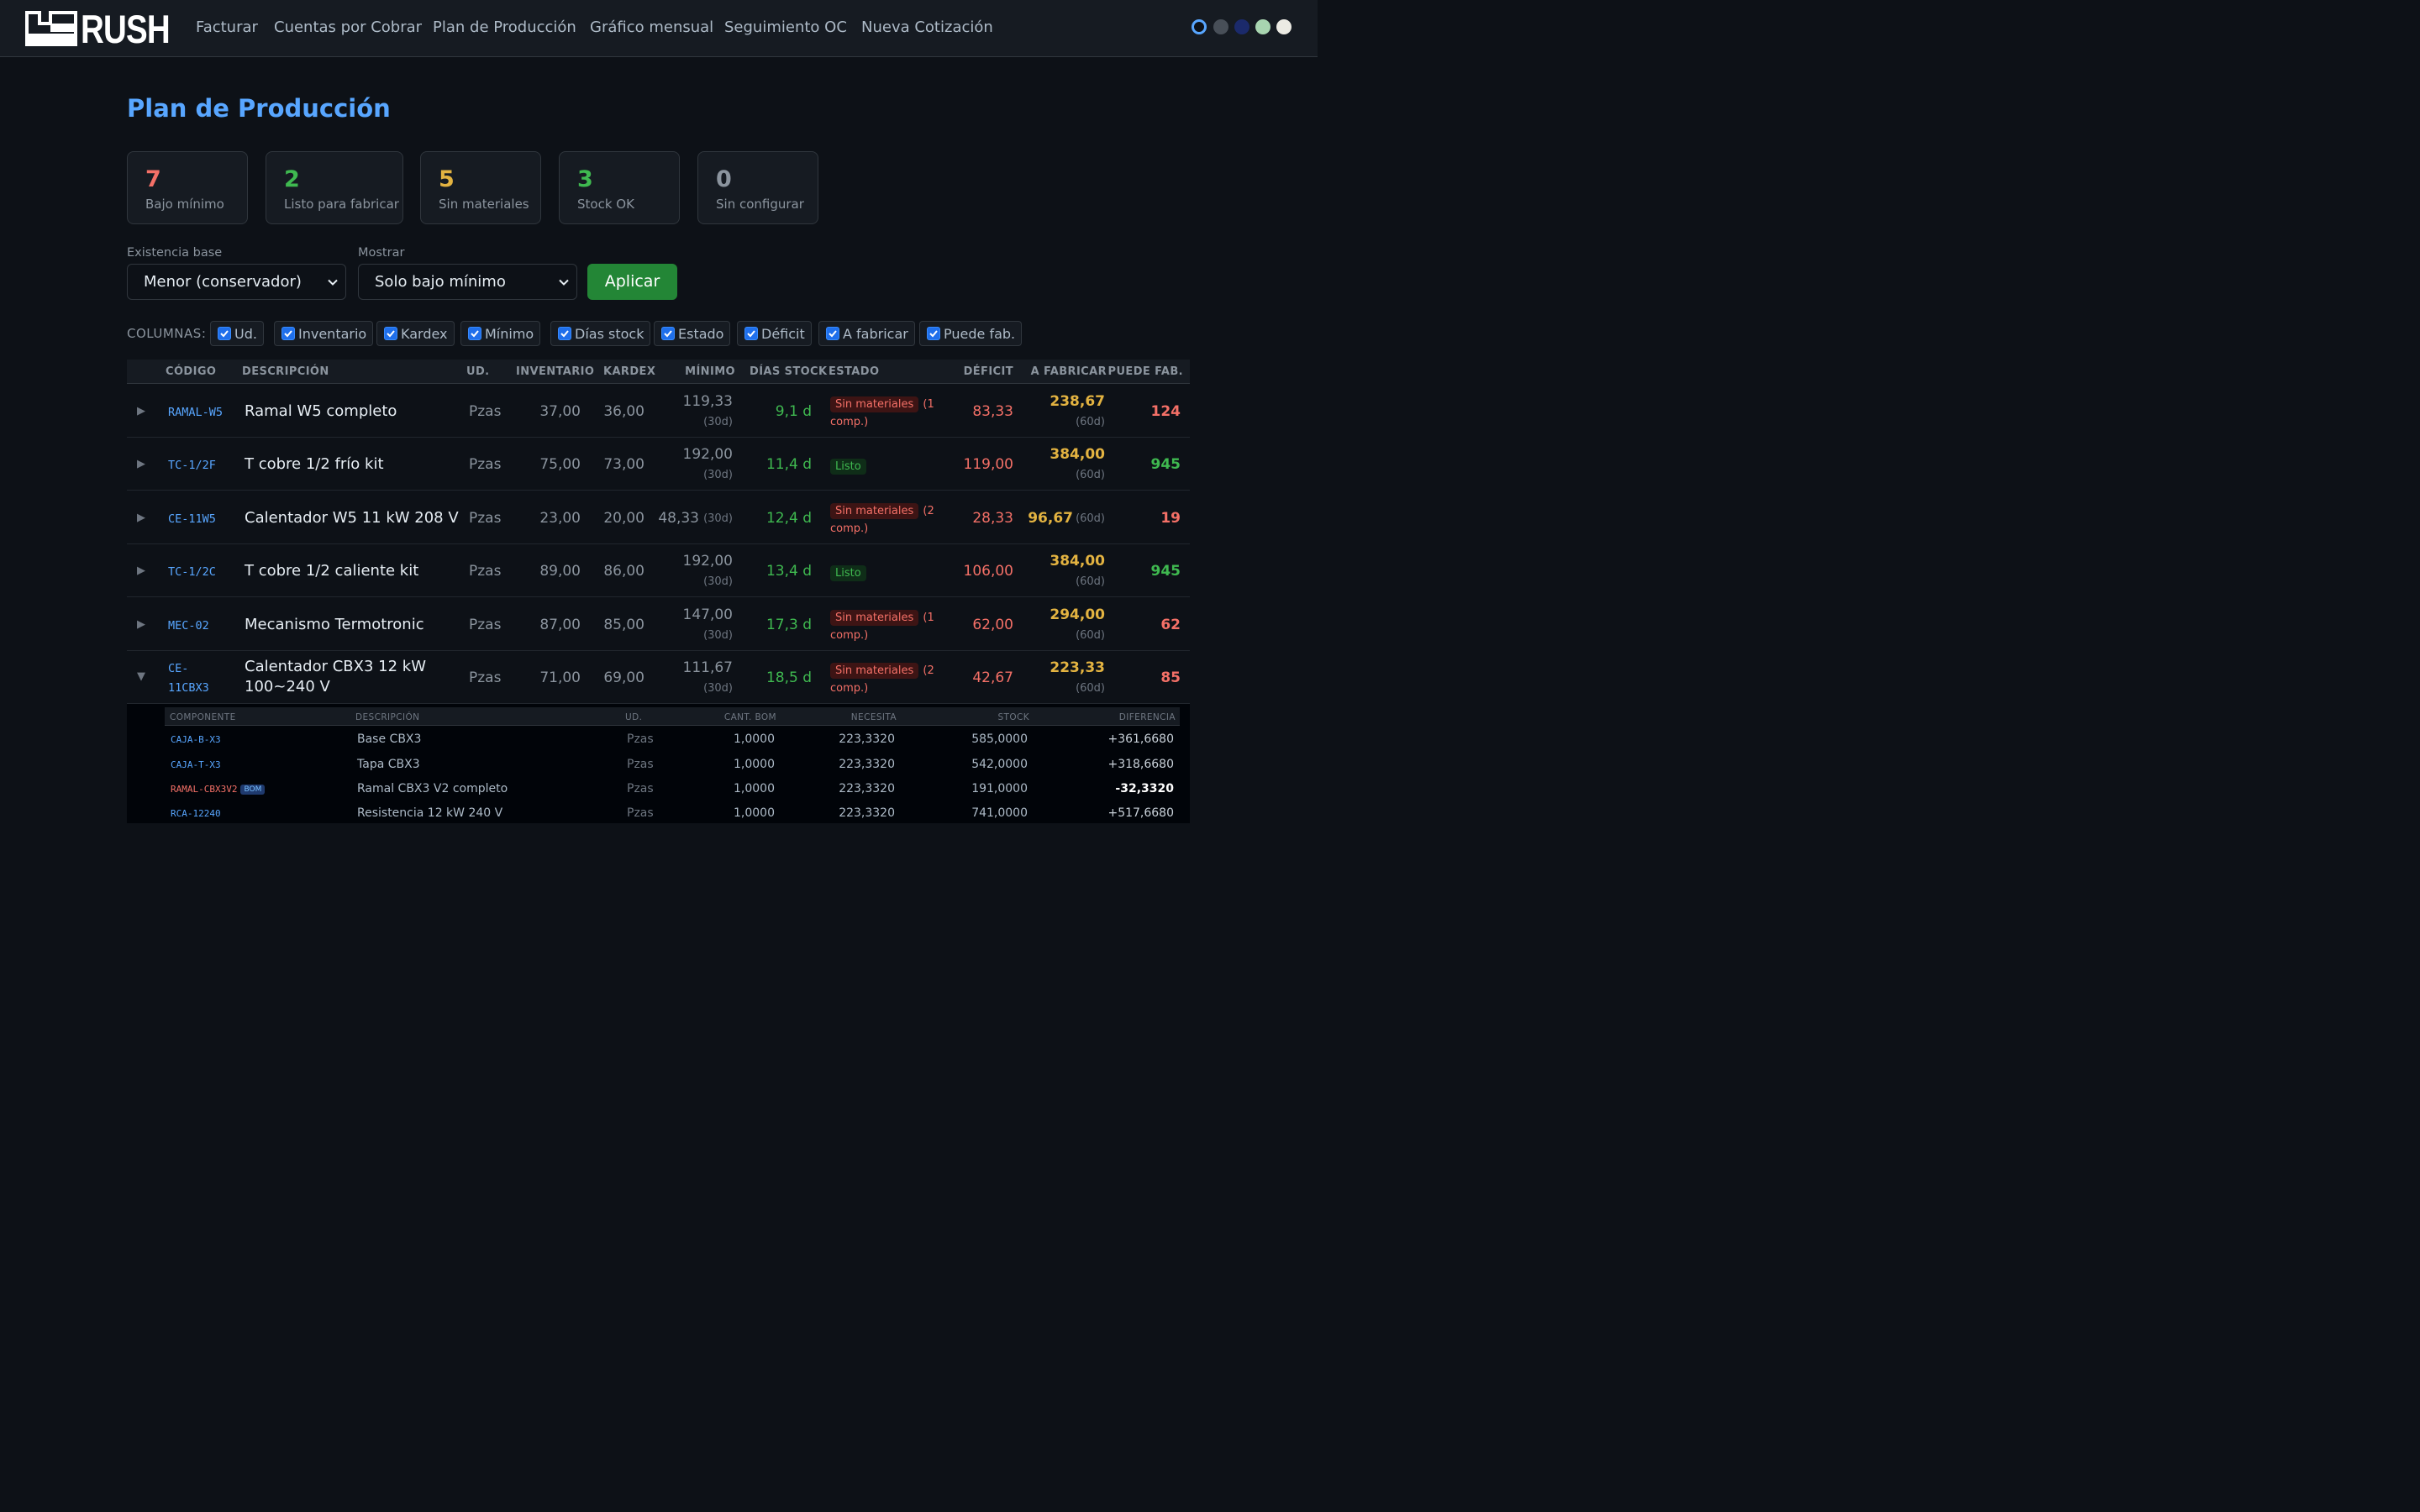  Describe the element at coordinates (632, 282) in the screenshot. I see `apply-button: Aplicar` at that location.